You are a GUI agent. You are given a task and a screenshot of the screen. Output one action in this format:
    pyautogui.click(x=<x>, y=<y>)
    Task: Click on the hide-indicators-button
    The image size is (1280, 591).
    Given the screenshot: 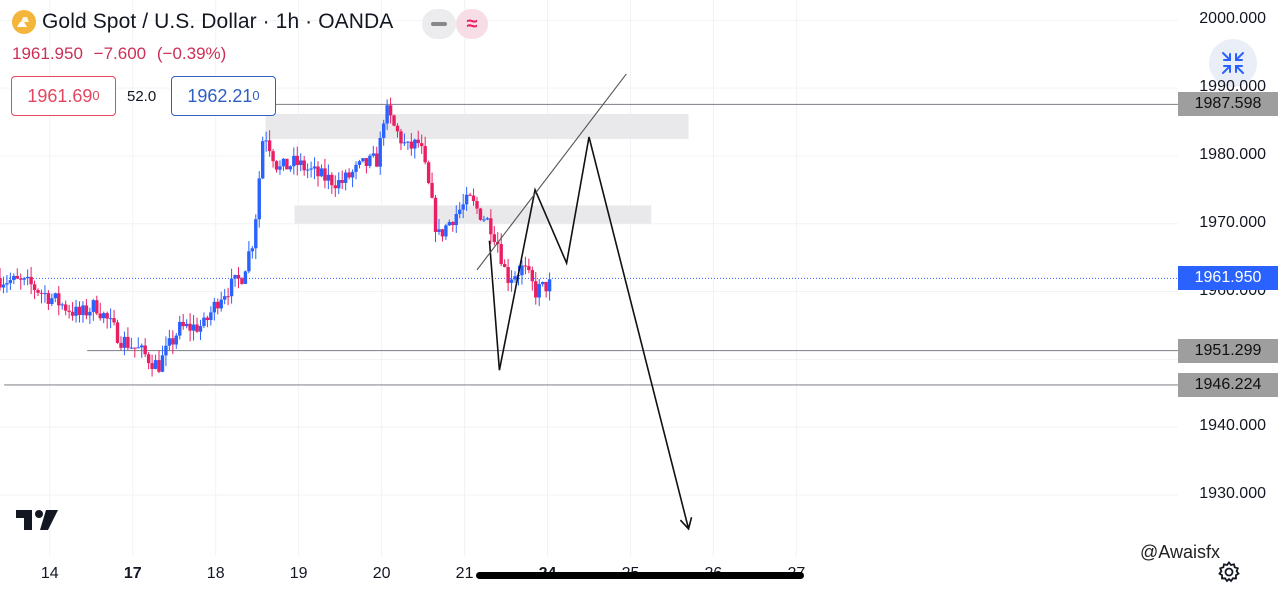 What is the action you would take?
    pyautogui.click(x=439, y=24)
    